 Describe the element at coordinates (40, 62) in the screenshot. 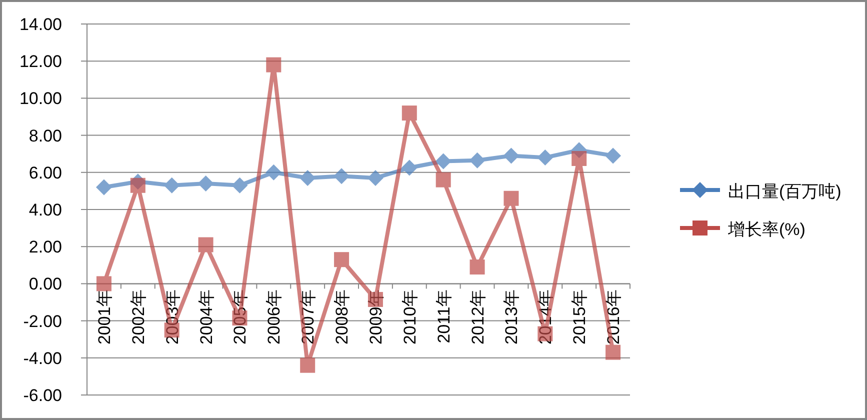

I see `y-tick-label: 12.00` at that location.